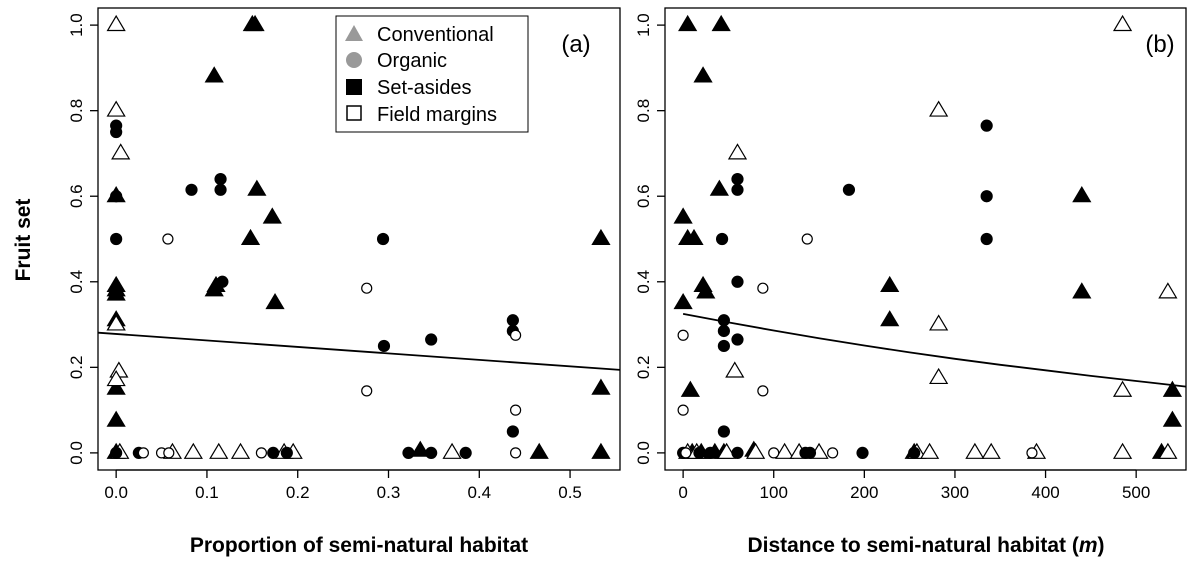 The image size is (1192, 563). I want to click on x-tick-label: 0.2, so click(298, 492).